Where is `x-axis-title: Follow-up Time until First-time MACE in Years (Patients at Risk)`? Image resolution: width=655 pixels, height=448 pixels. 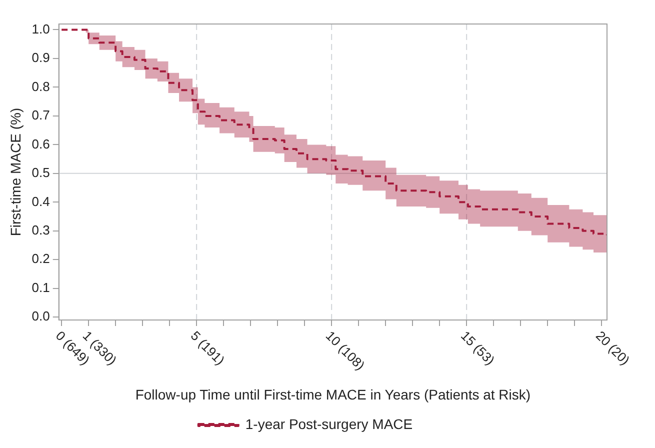 x-axis-title: Follow-up Time until First-time MACE in Years (Patients at Risk) is located at coordinates (333, 394).